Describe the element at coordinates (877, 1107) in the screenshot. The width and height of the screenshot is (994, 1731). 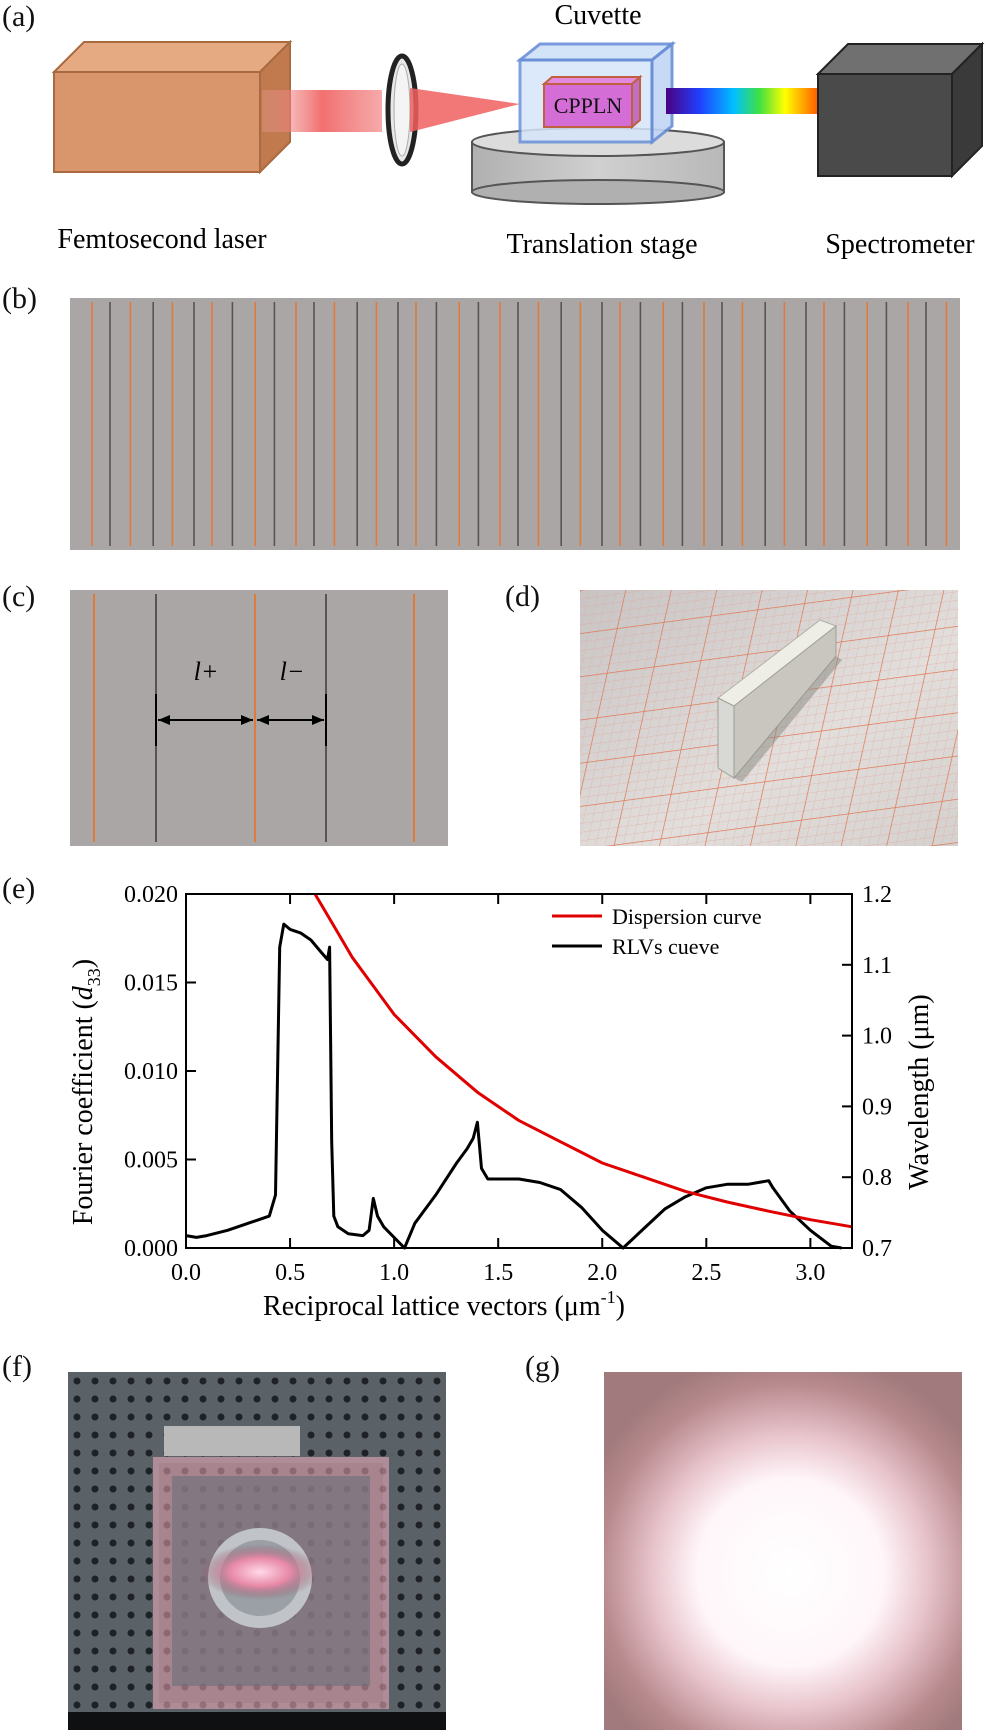
I see `y-right-tick-label: 0.9` at that location.